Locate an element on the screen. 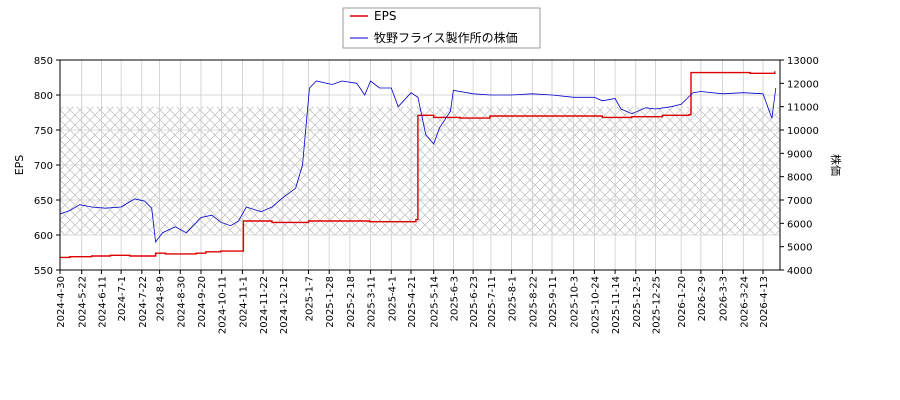 This screenshot has height=400, width=900. x-tick-label: 2025-10-3 is located at coordinates (575, 302).